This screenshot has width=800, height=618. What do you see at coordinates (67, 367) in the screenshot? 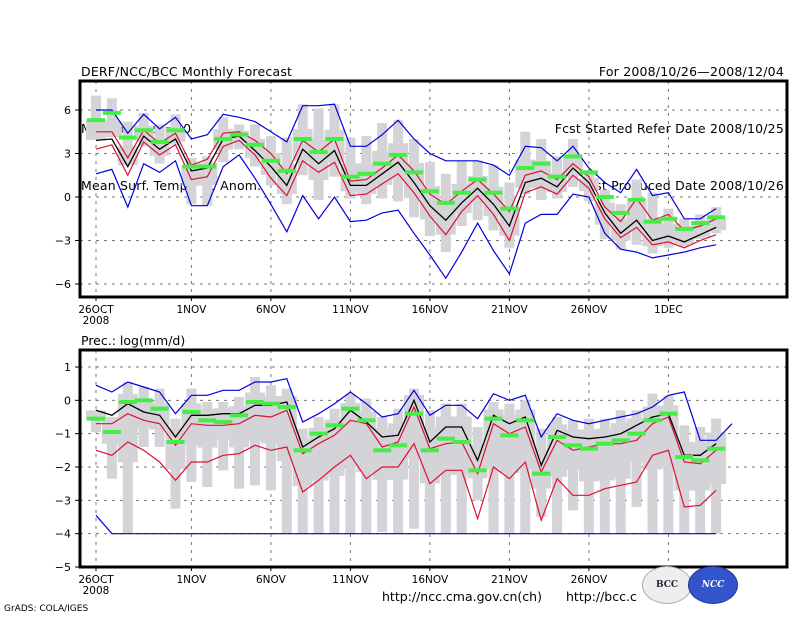
I see `ytick-label: 1` at bounding box center [67, 367].